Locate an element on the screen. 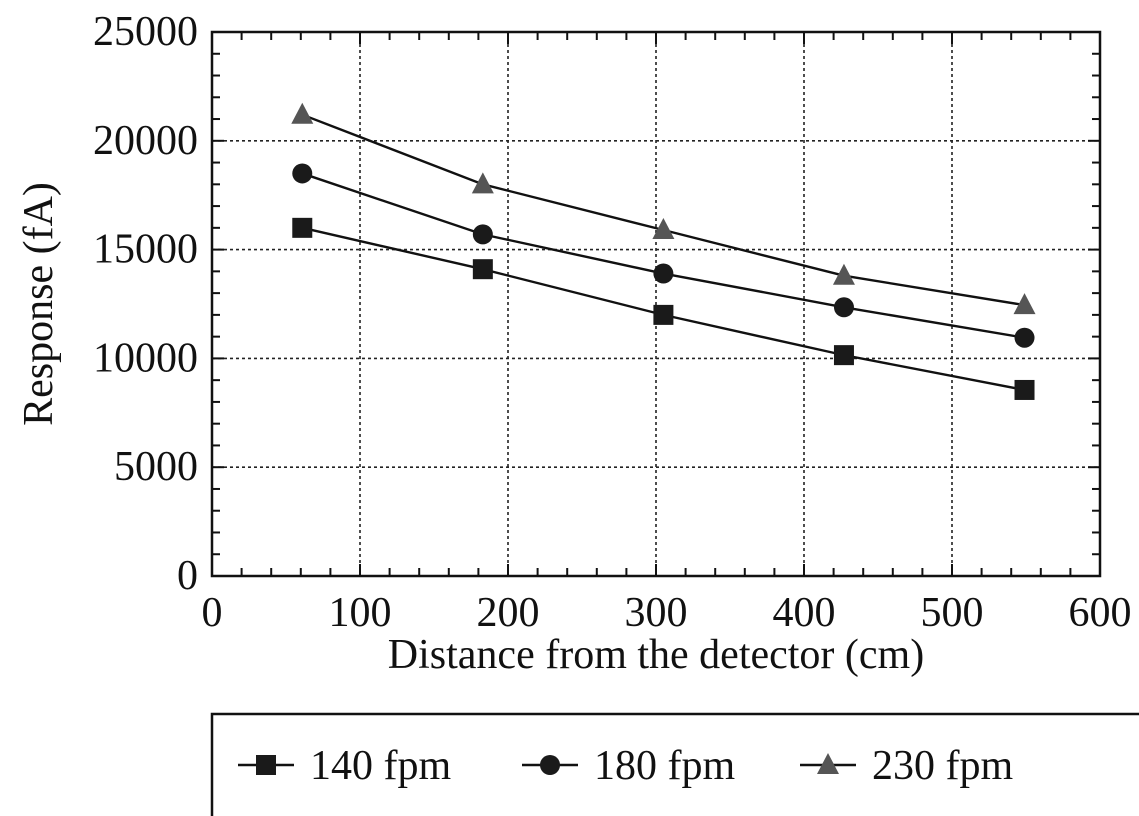  legend-item: 140 fpm is located at coordinates (344, 766).